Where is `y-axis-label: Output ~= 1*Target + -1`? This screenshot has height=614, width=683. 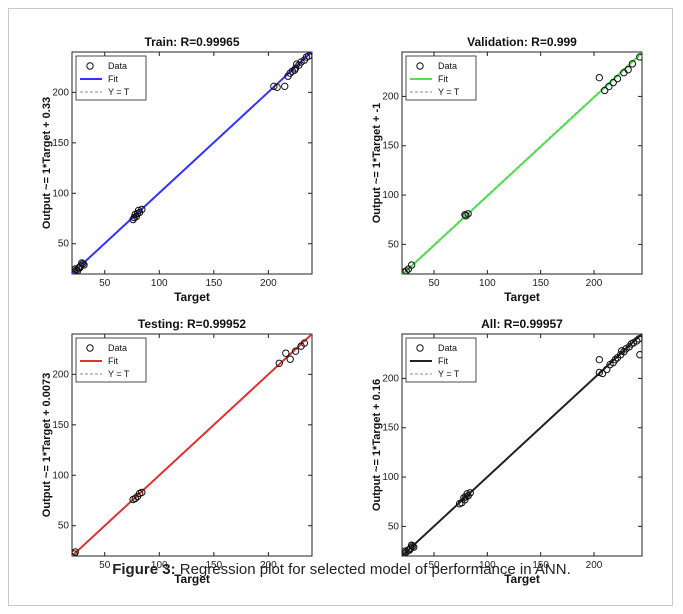 y-axis-label: Output ~= 1*Target + -1 is located at coordinates (377, 163).